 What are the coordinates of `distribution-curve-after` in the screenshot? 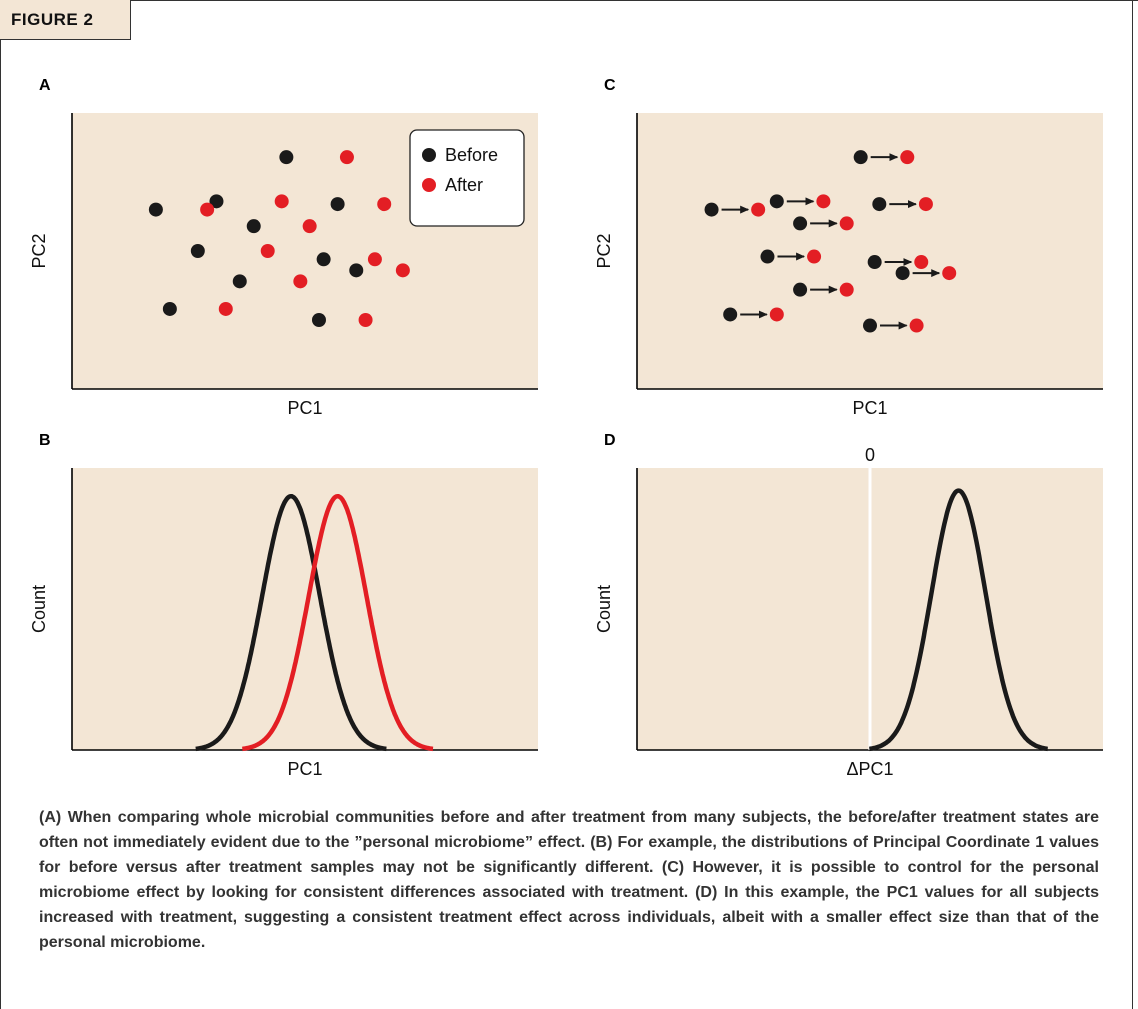 It's located at (337, 622).